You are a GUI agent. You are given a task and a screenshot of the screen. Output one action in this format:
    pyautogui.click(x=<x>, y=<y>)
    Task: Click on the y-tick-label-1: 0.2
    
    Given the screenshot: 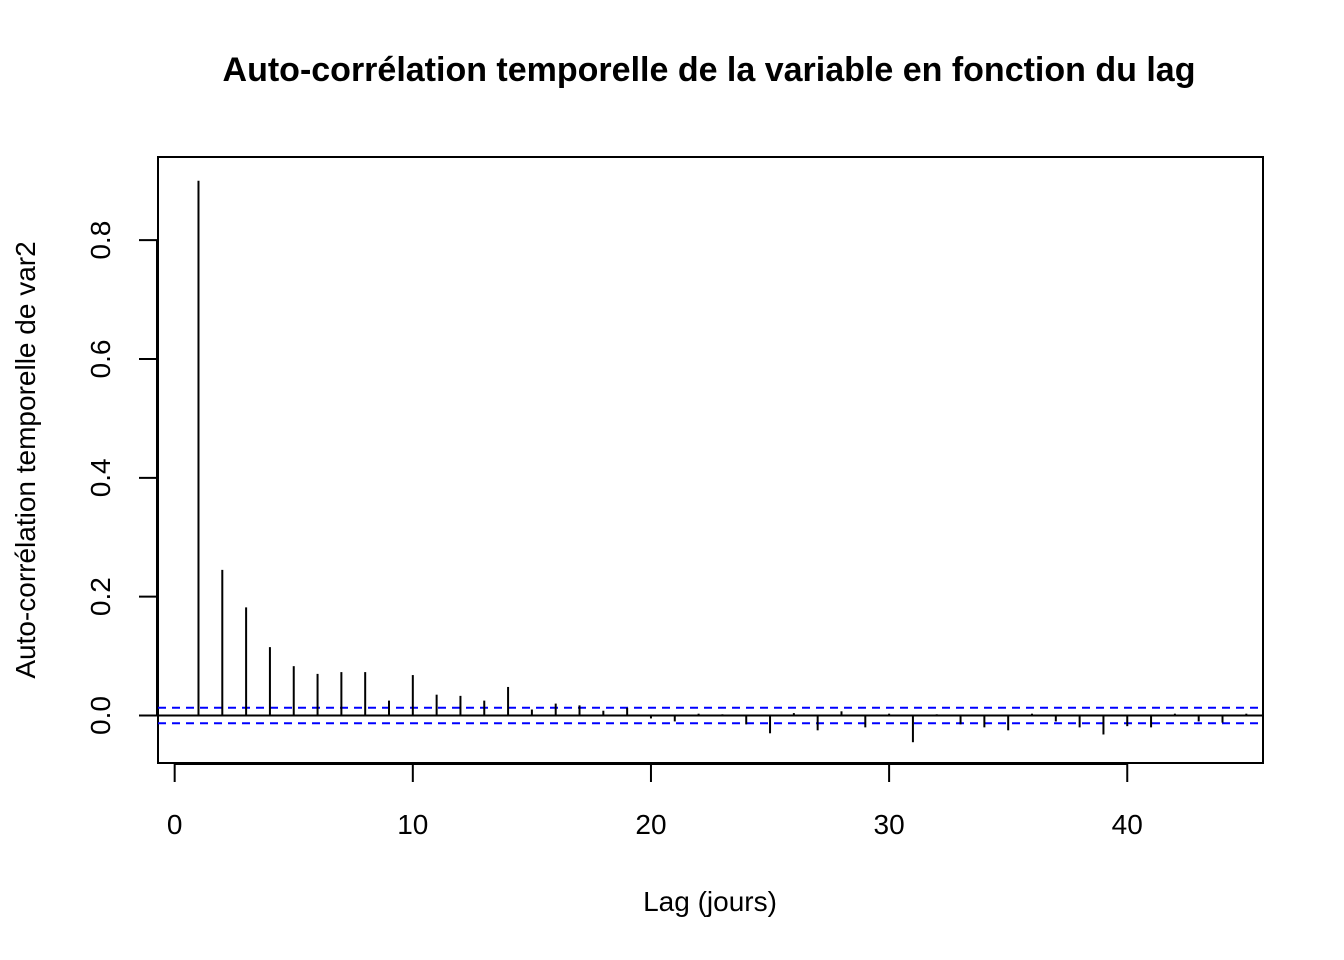 What is the action you would take?
    pyautogui.click(x=100, y=596)
    